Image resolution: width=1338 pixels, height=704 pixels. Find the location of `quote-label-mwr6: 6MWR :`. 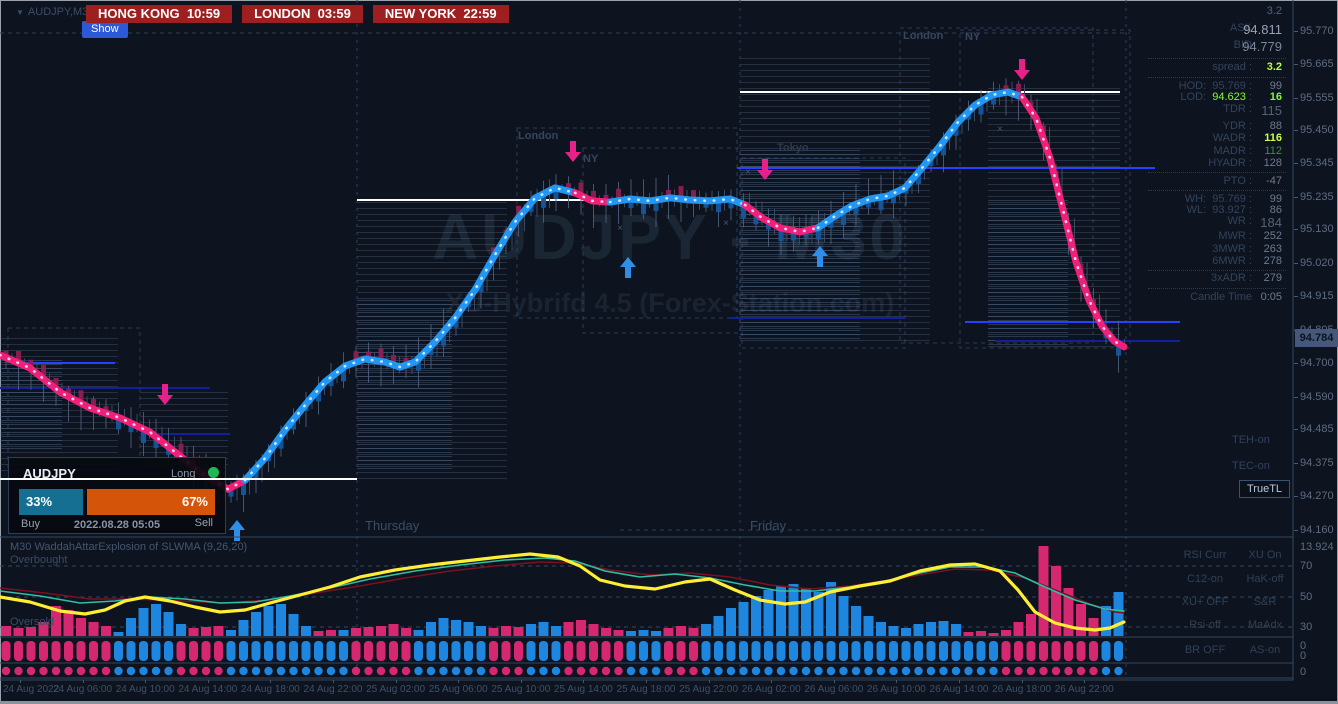

quote-label-mwr6: 6MWR : is located at coordinates (1232, 261).